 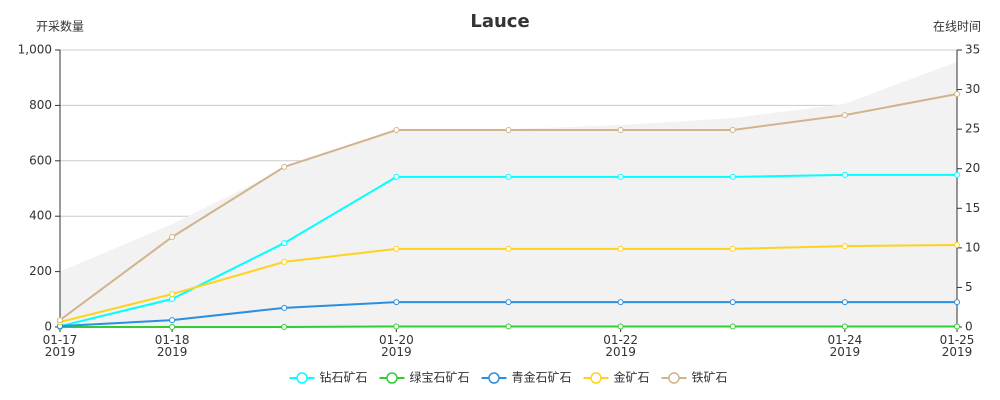 I want to click on y-tick-label: 800, so click(x=40, y=105).